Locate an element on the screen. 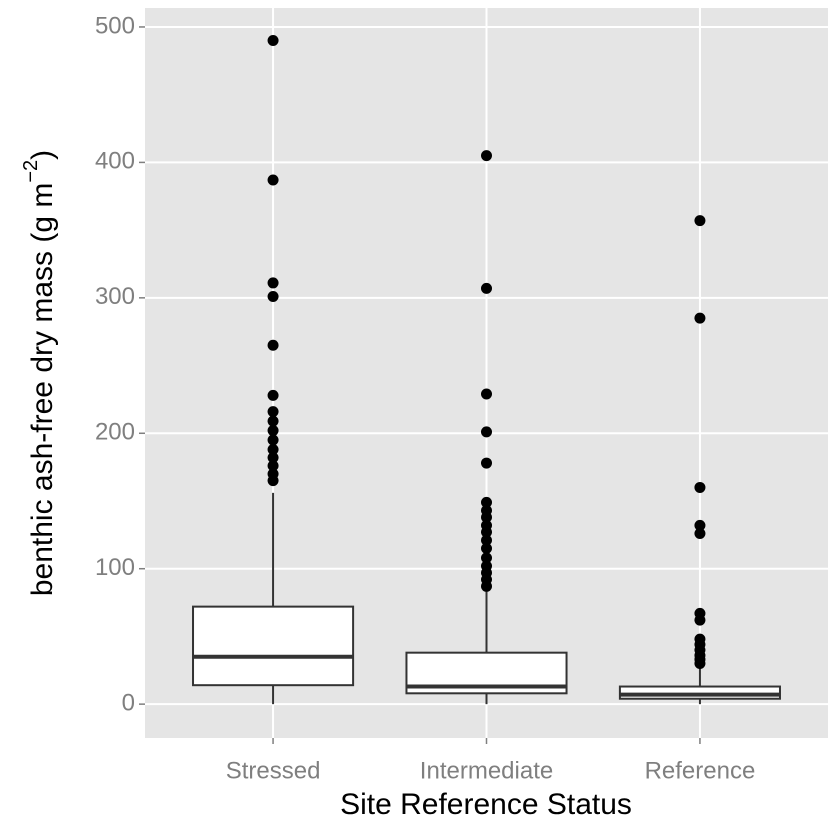  y-tick-label: 200 is located at coordinates (115, 432).